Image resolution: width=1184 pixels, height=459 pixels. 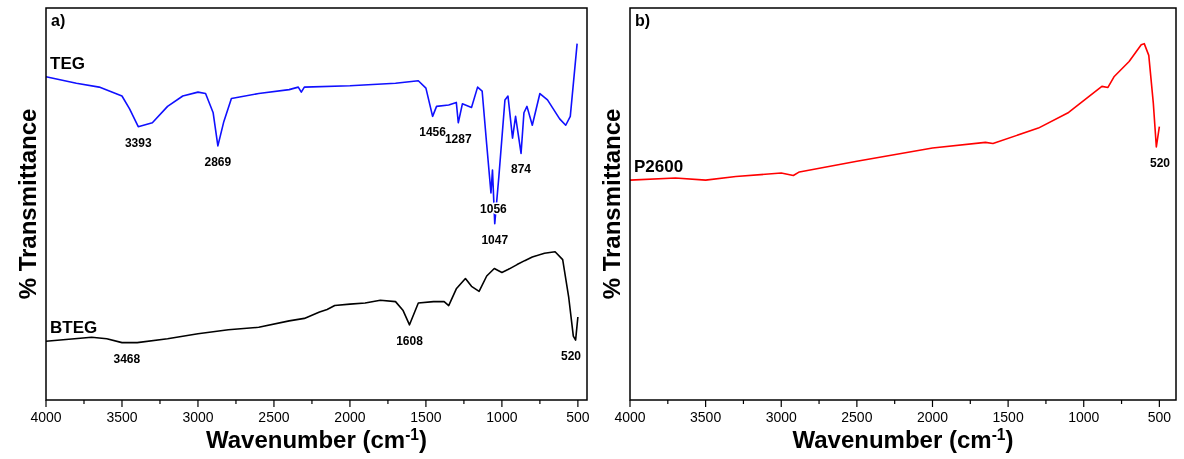 What do you see at coordinates (67, 63) in the screenshot?
I see `series-label: TEG` at bounding box center [67, 63].